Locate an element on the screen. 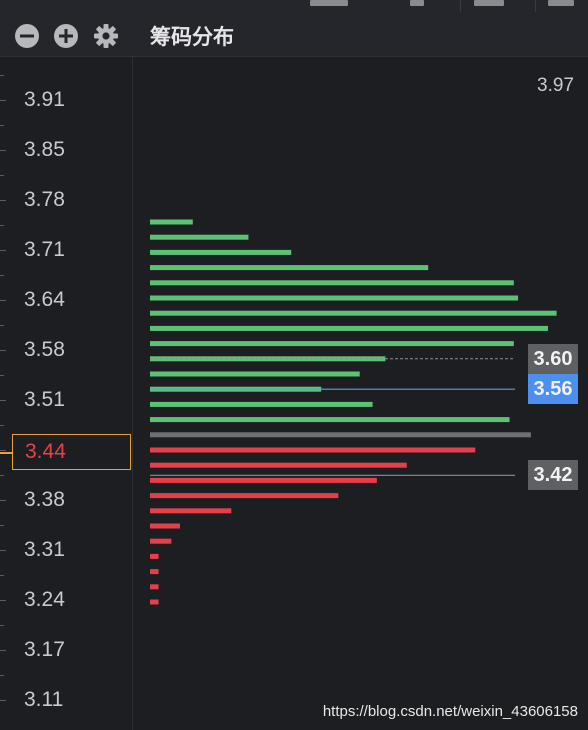 This screenshot has width=588, height=730. plus-circle-icon is located at coordinates (66, 36).